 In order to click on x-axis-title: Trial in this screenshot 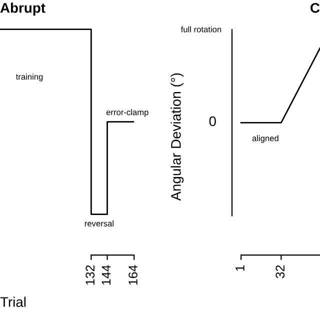, I will do `click(13, 301)`.